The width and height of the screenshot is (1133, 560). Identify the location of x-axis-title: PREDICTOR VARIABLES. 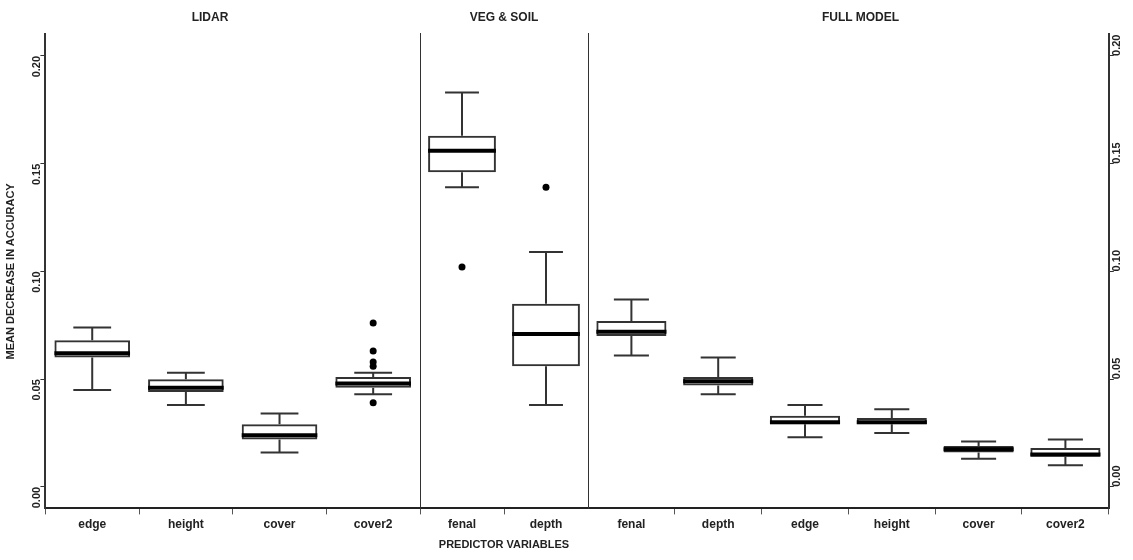
(504, 544).